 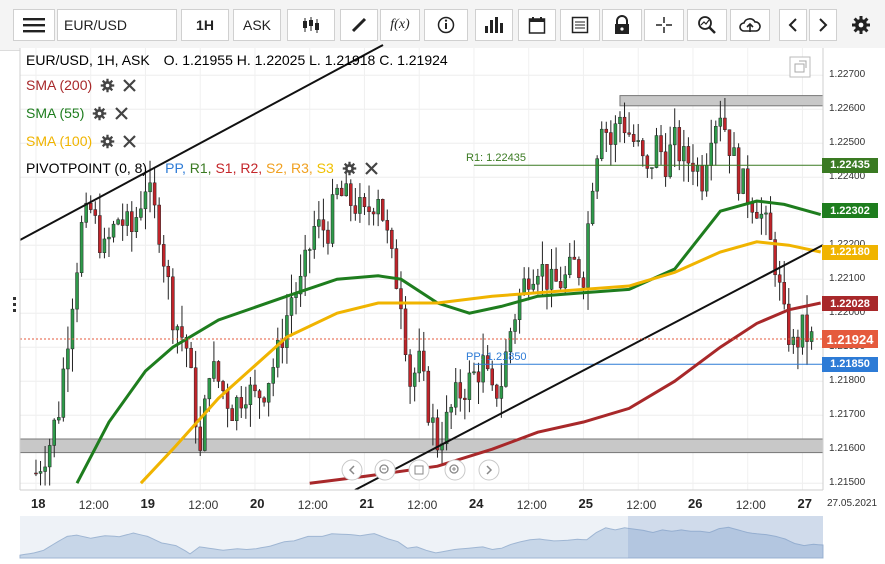 I want to click on news-button, so click(x=580, y=25).